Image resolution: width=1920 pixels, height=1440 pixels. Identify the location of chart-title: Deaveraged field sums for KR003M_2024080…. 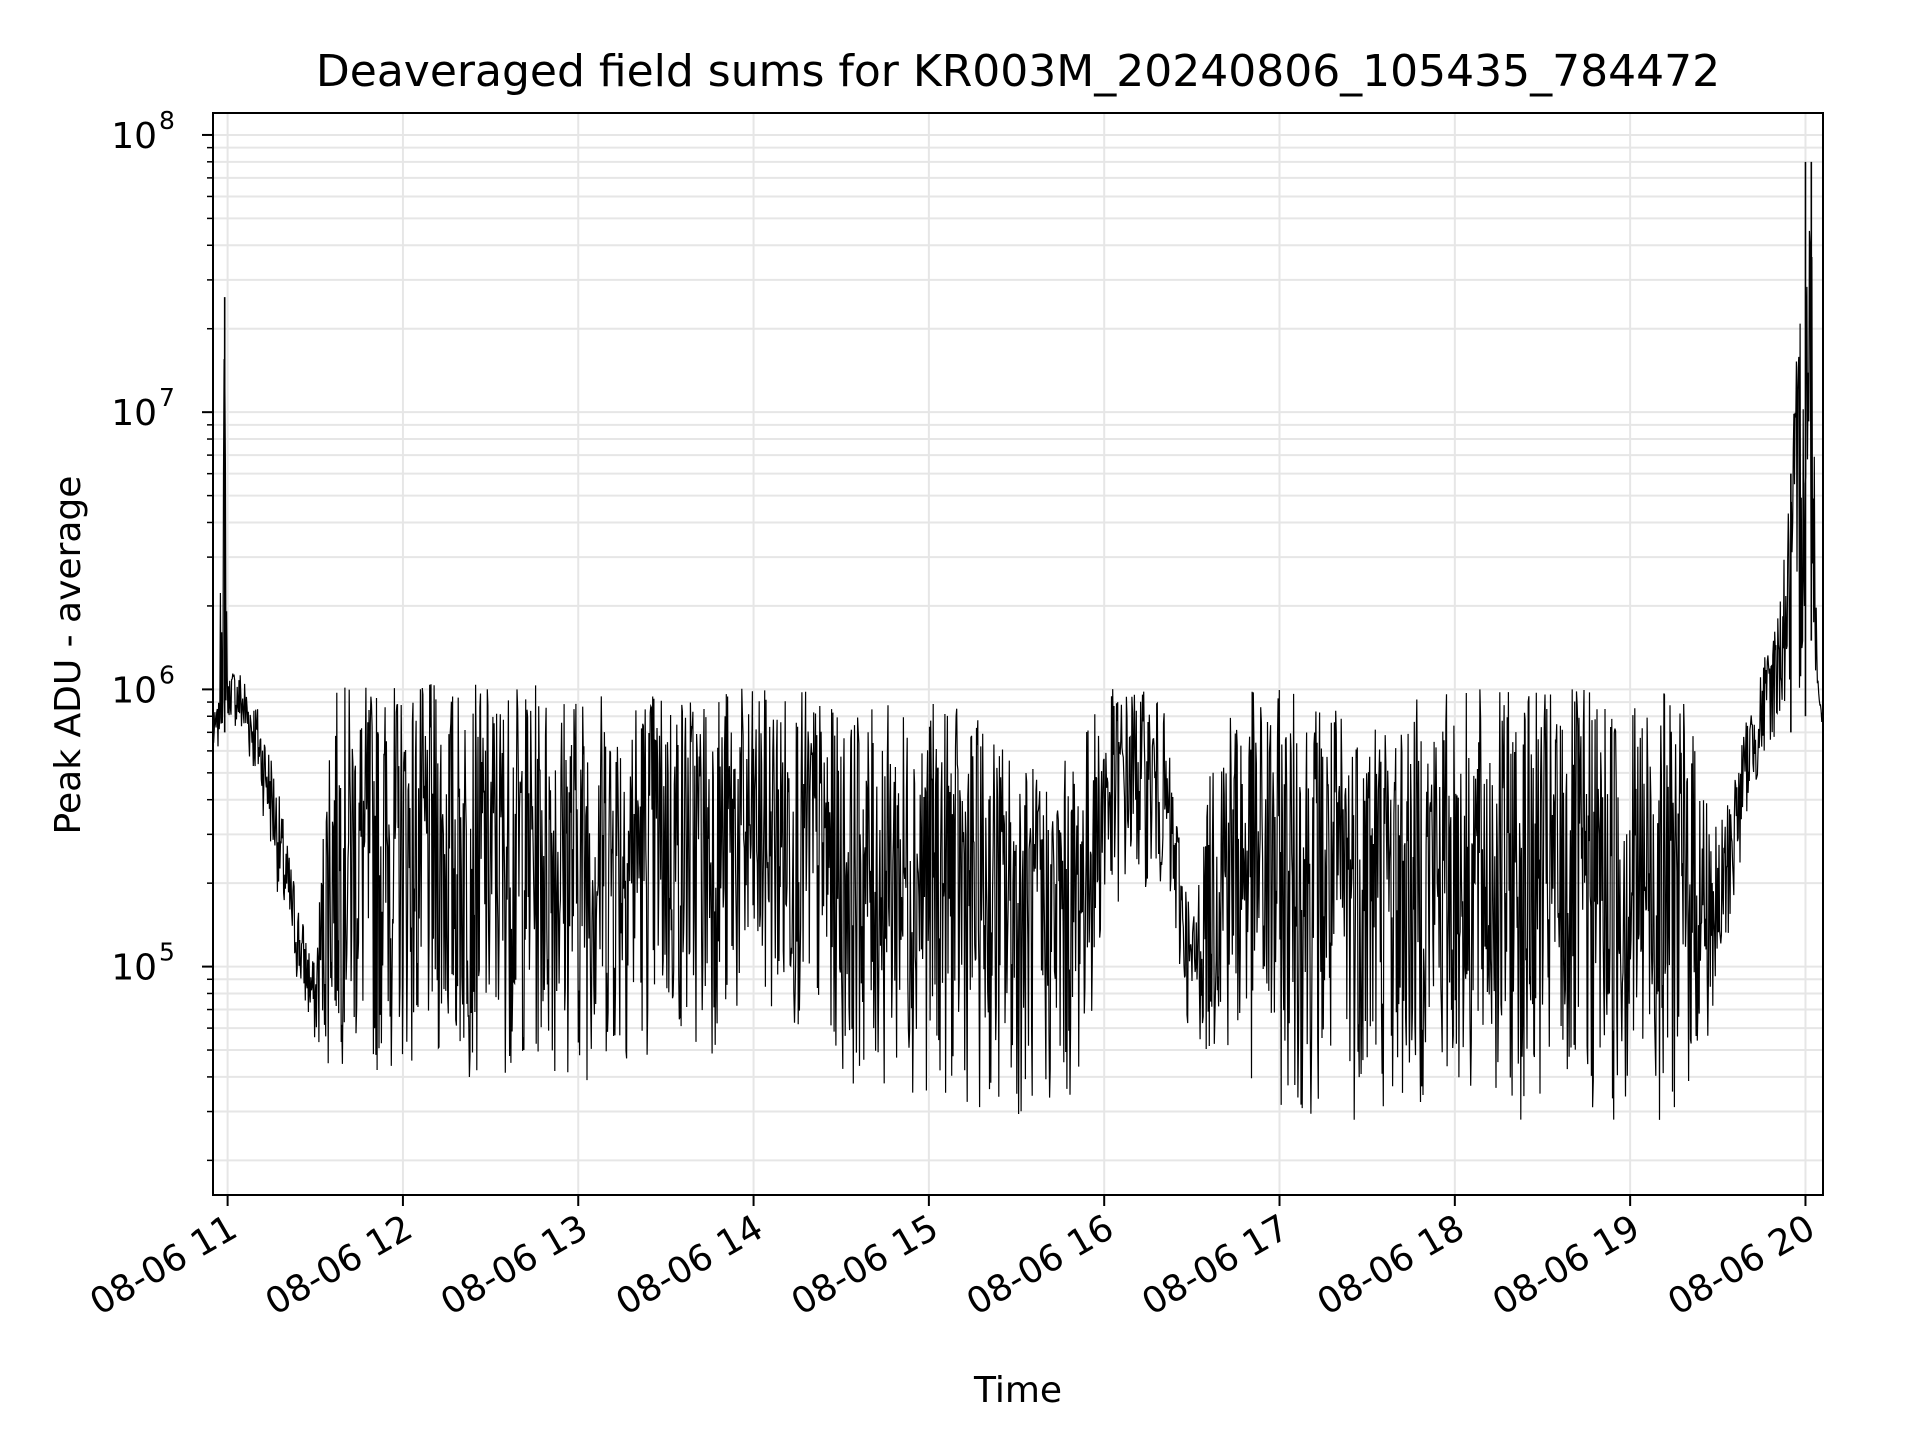
(1018, 71).